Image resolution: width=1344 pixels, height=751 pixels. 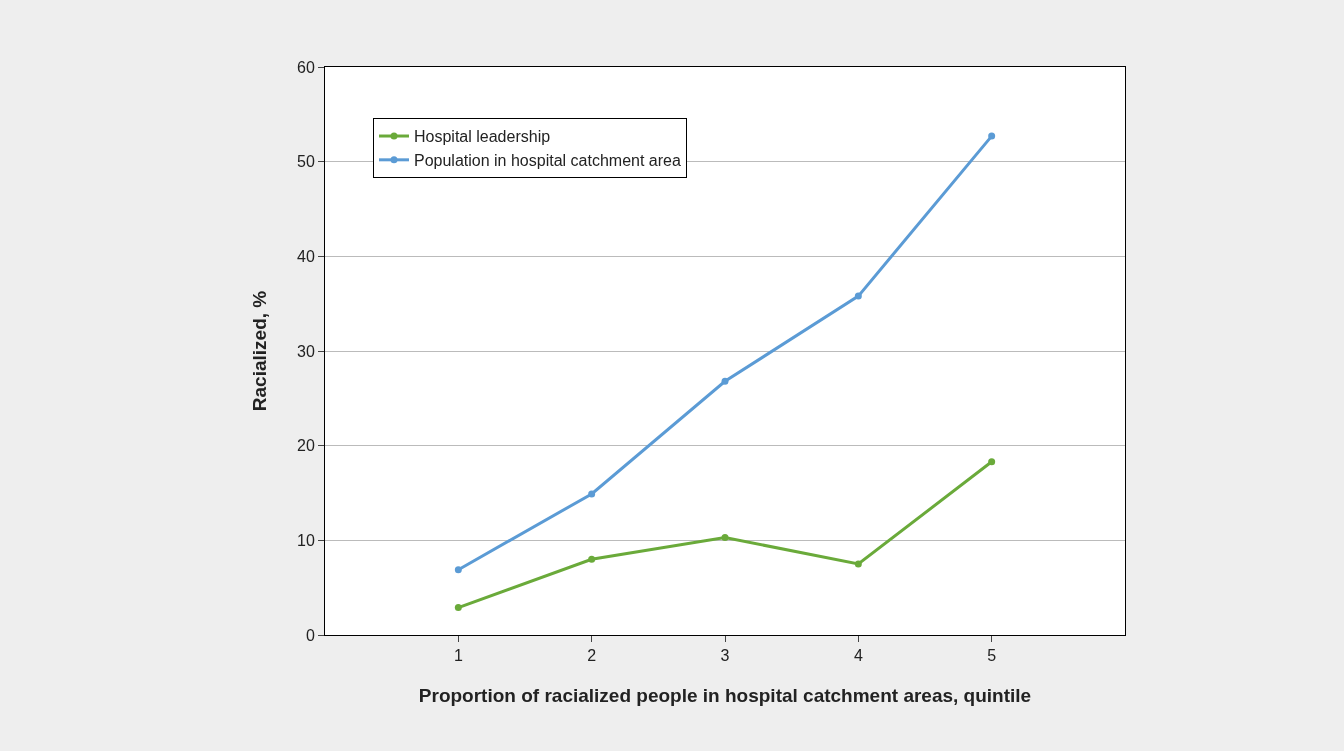 I want to click on y-tick-label: 0, so click(x=310, y=635).